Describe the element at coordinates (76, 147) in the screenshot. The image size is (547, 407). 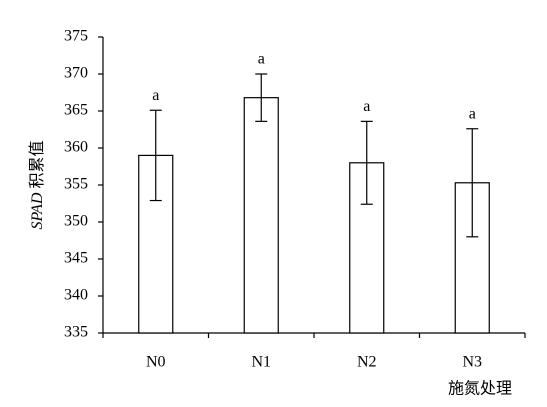
I see `y-tick-label: 360` at that location.